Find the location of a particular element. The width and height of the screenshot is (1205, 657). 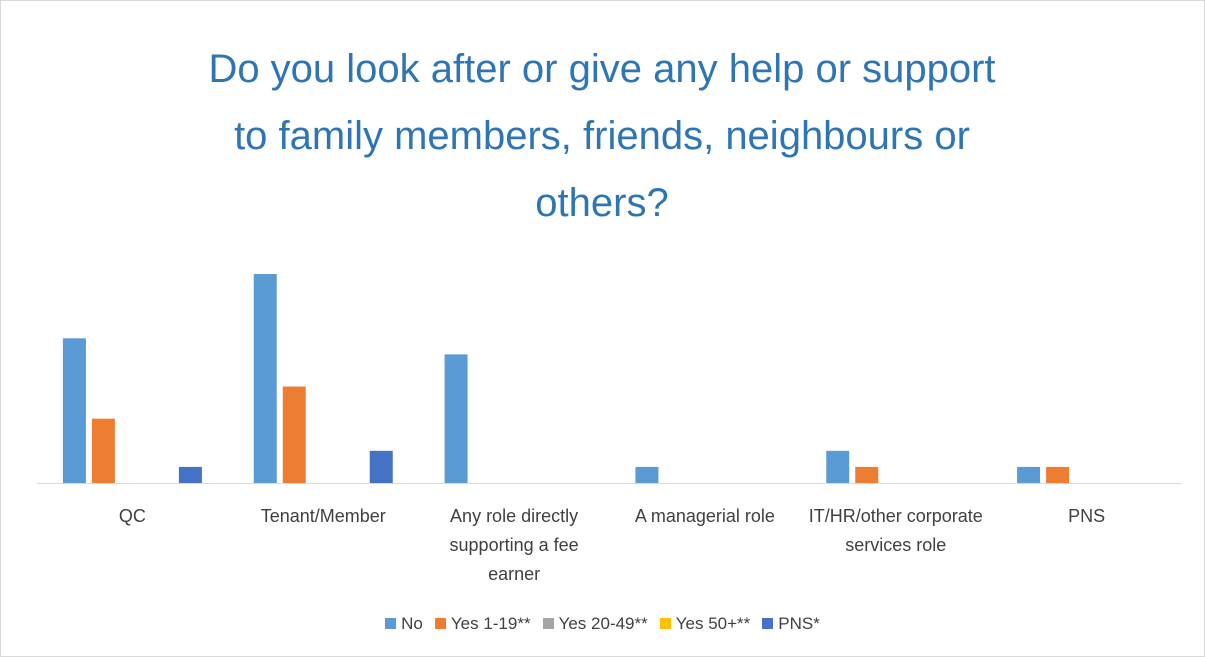

legend-item: Yes 1-19** is located at coordinates (482, 624).